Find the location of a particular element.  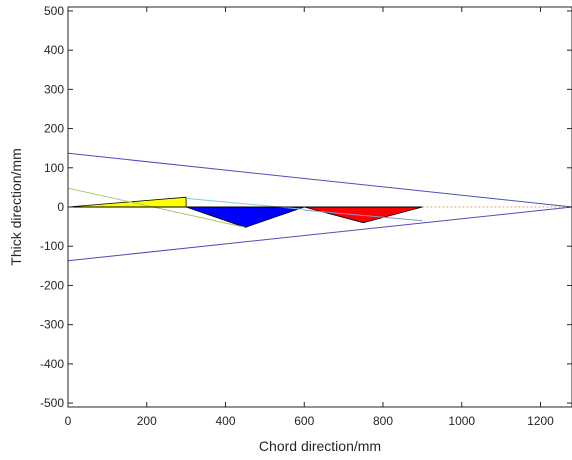

y-tick-label: -300 is located at coordinates (52, 325).